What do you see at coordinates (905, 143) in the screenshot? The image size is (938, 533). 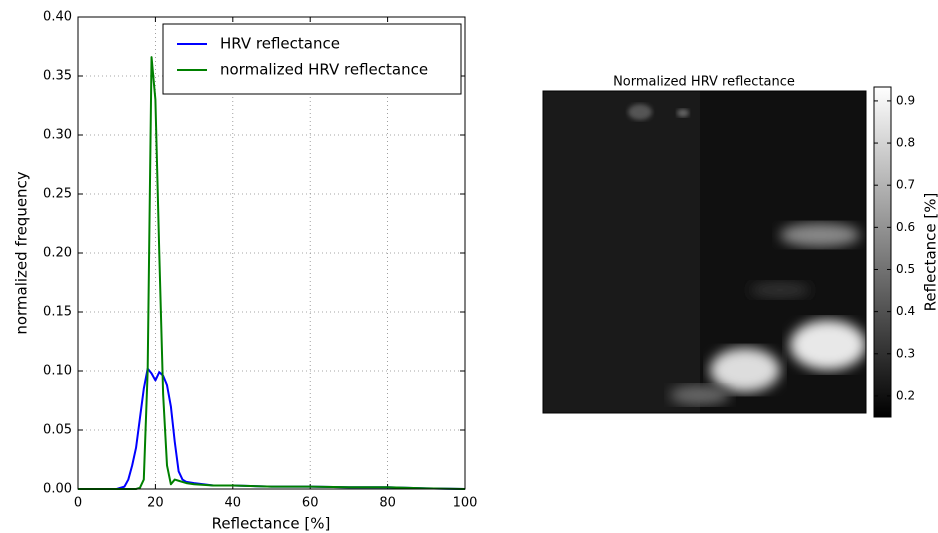 I see `colorbar-tick-label: 0.8` at bounding box center [905, 143].